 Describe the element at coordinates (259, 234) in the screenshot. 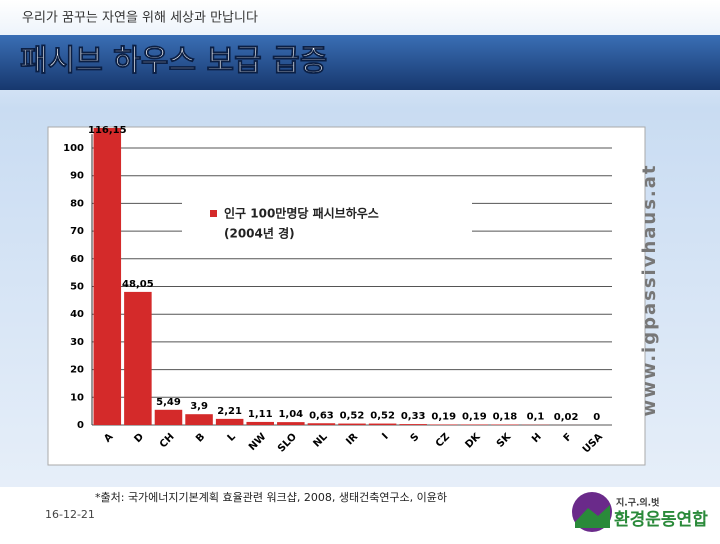

I see `legend-note: (2004년 경)` at that location.